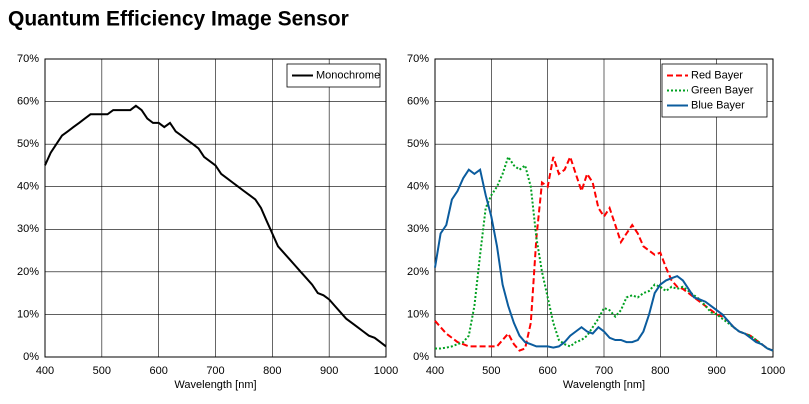  I want to click on legend-label: Red Bayer, so click(717, 75).